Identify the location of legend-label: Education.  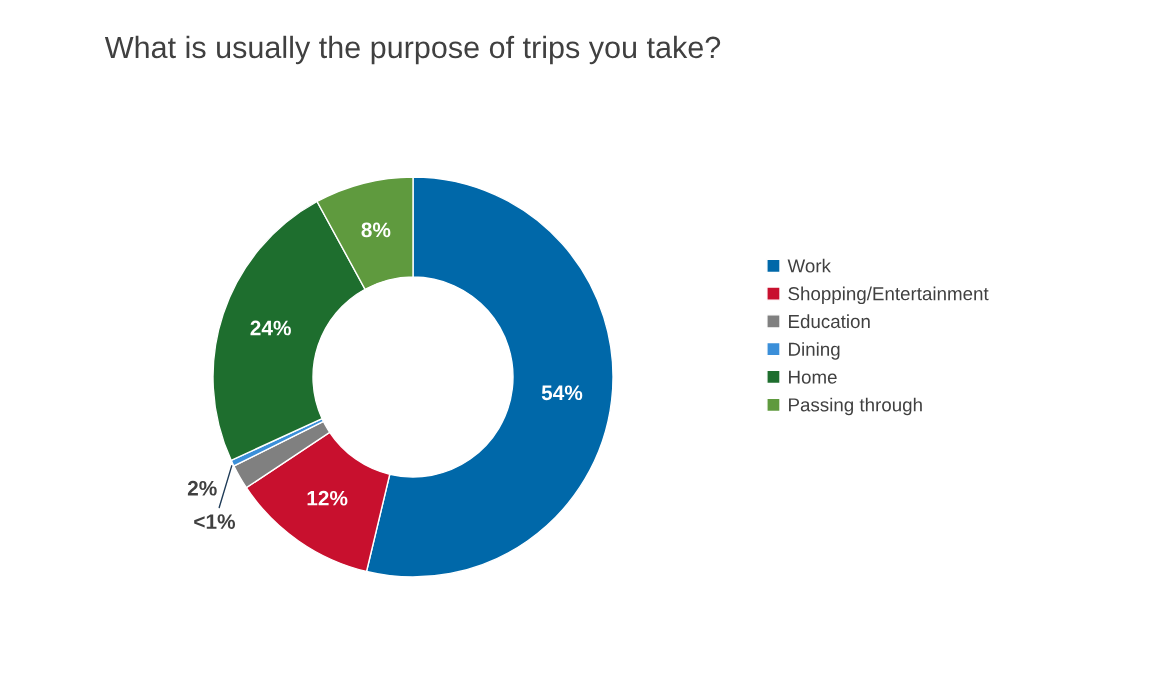
(829, 321).